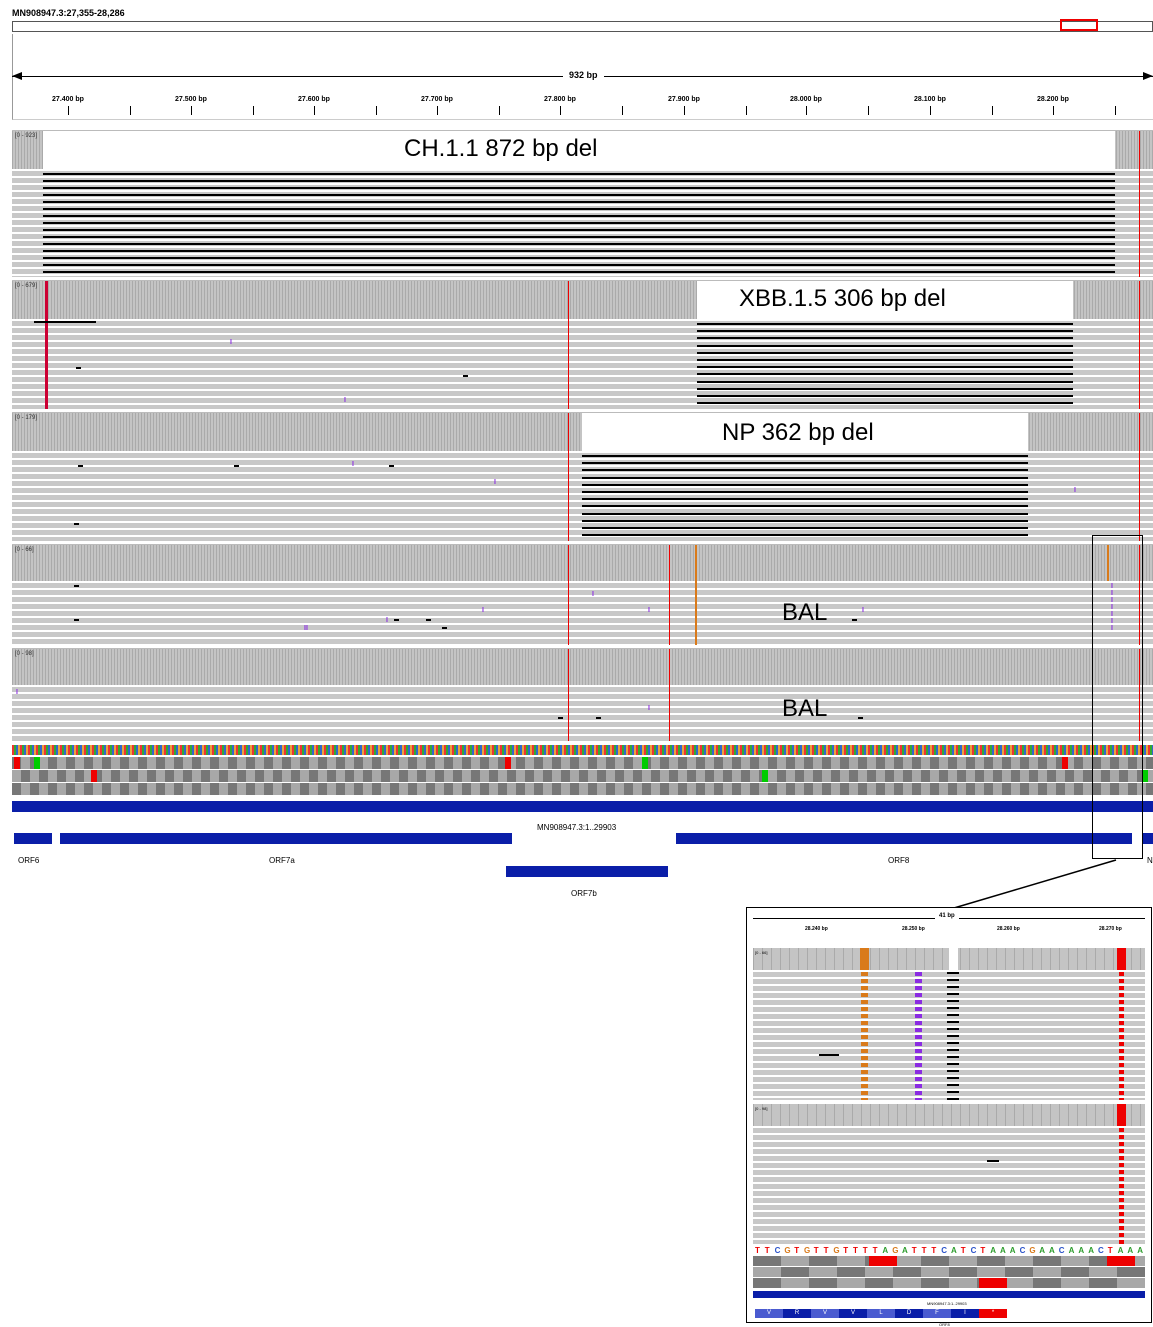 The image size is (1153, 1327). What do you see at coordinates (582, 806) in the screenshot?
I see `genome-bar` at bounding box center [582, 806].